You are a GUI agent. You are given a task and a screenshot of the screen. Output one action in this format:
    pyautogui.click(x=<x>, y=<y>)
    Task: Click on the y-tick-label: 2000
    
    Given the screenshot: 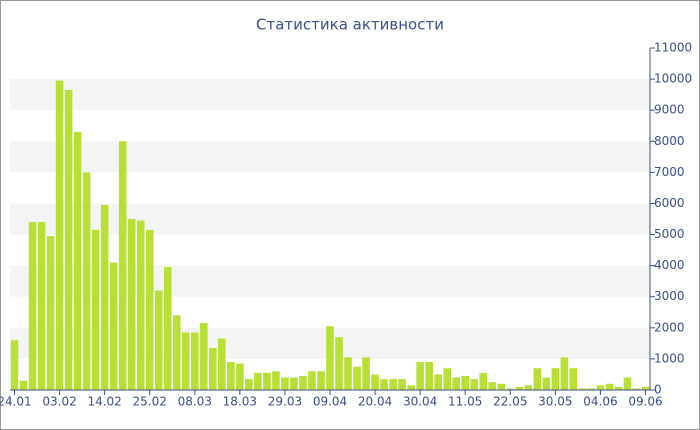 What is the action you would take?
    pyautogui.click(x=669, y=327)
    